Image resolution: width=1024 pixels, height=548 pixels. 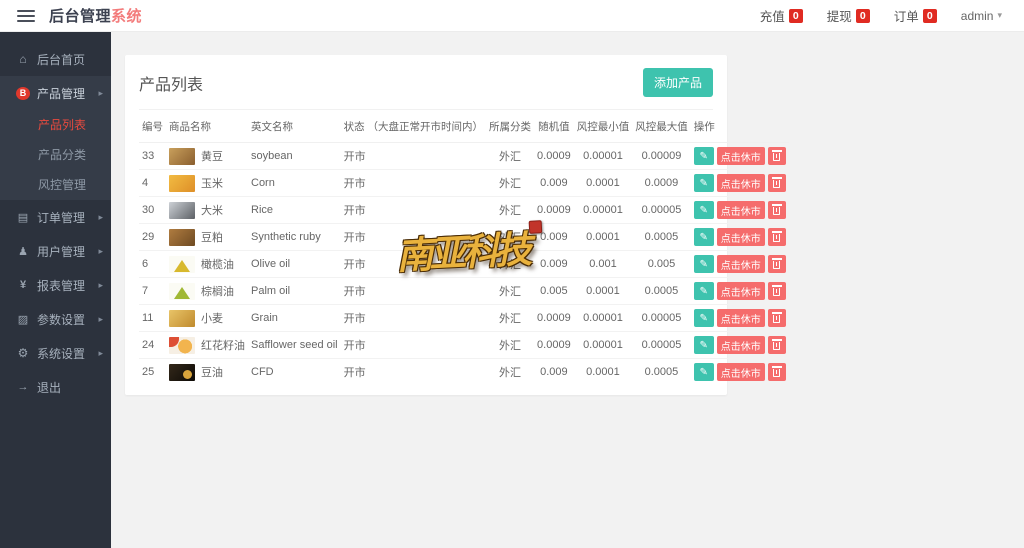 What do you see at coordinates (981, 16) in the screenshot?
I see `user-menu: admin ▾` at bounding box center [981, 16].